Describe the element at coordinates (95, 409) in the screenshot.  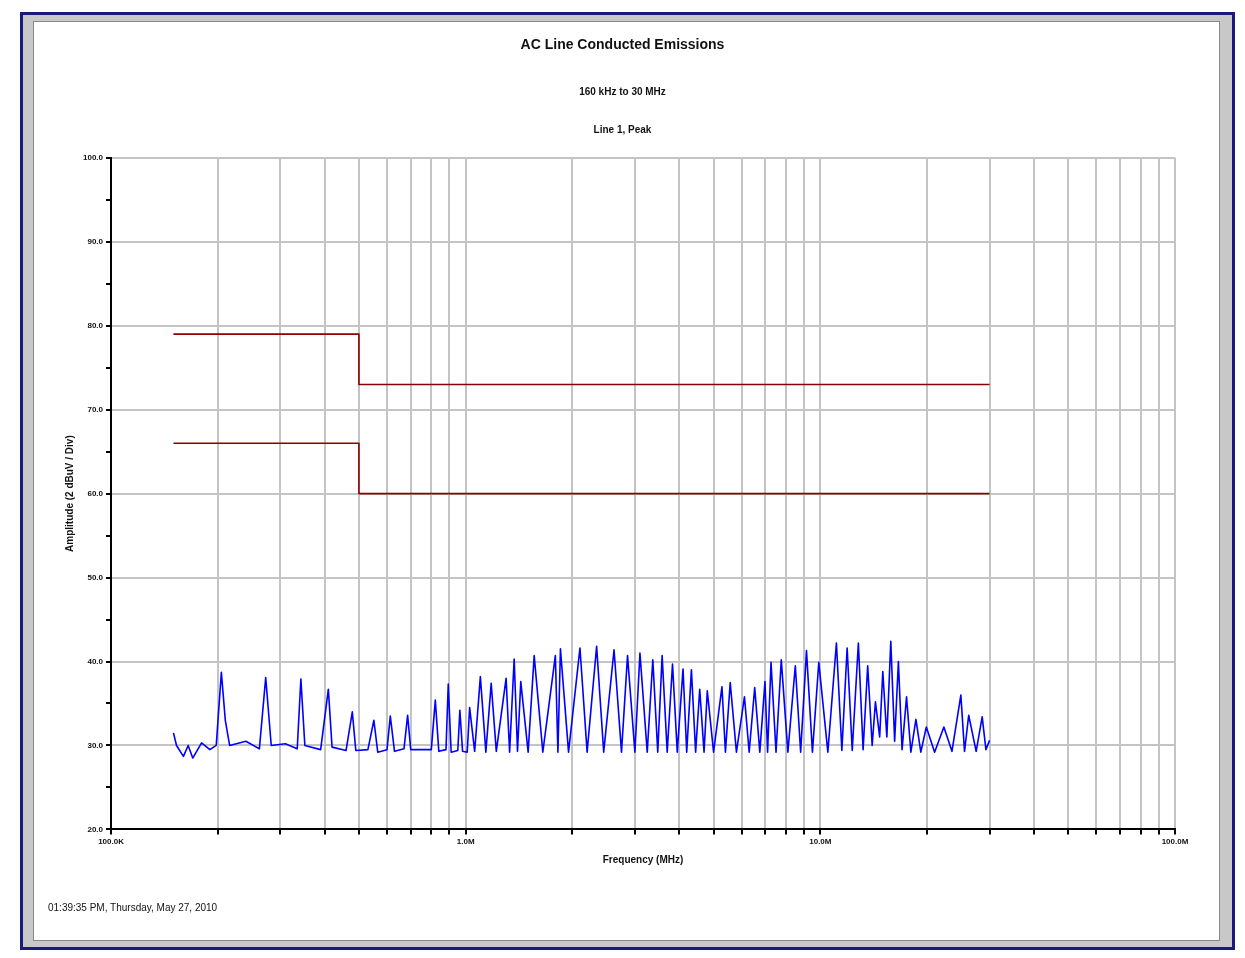
I see `y-tick-label: 70.0` at that location.